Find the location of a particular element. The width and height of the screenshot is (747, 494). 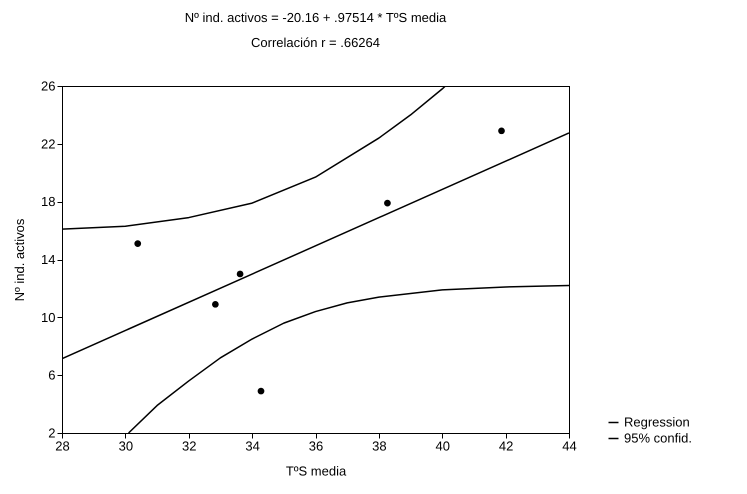

y-tick-label: 6 is located at coordinates (52, 375).